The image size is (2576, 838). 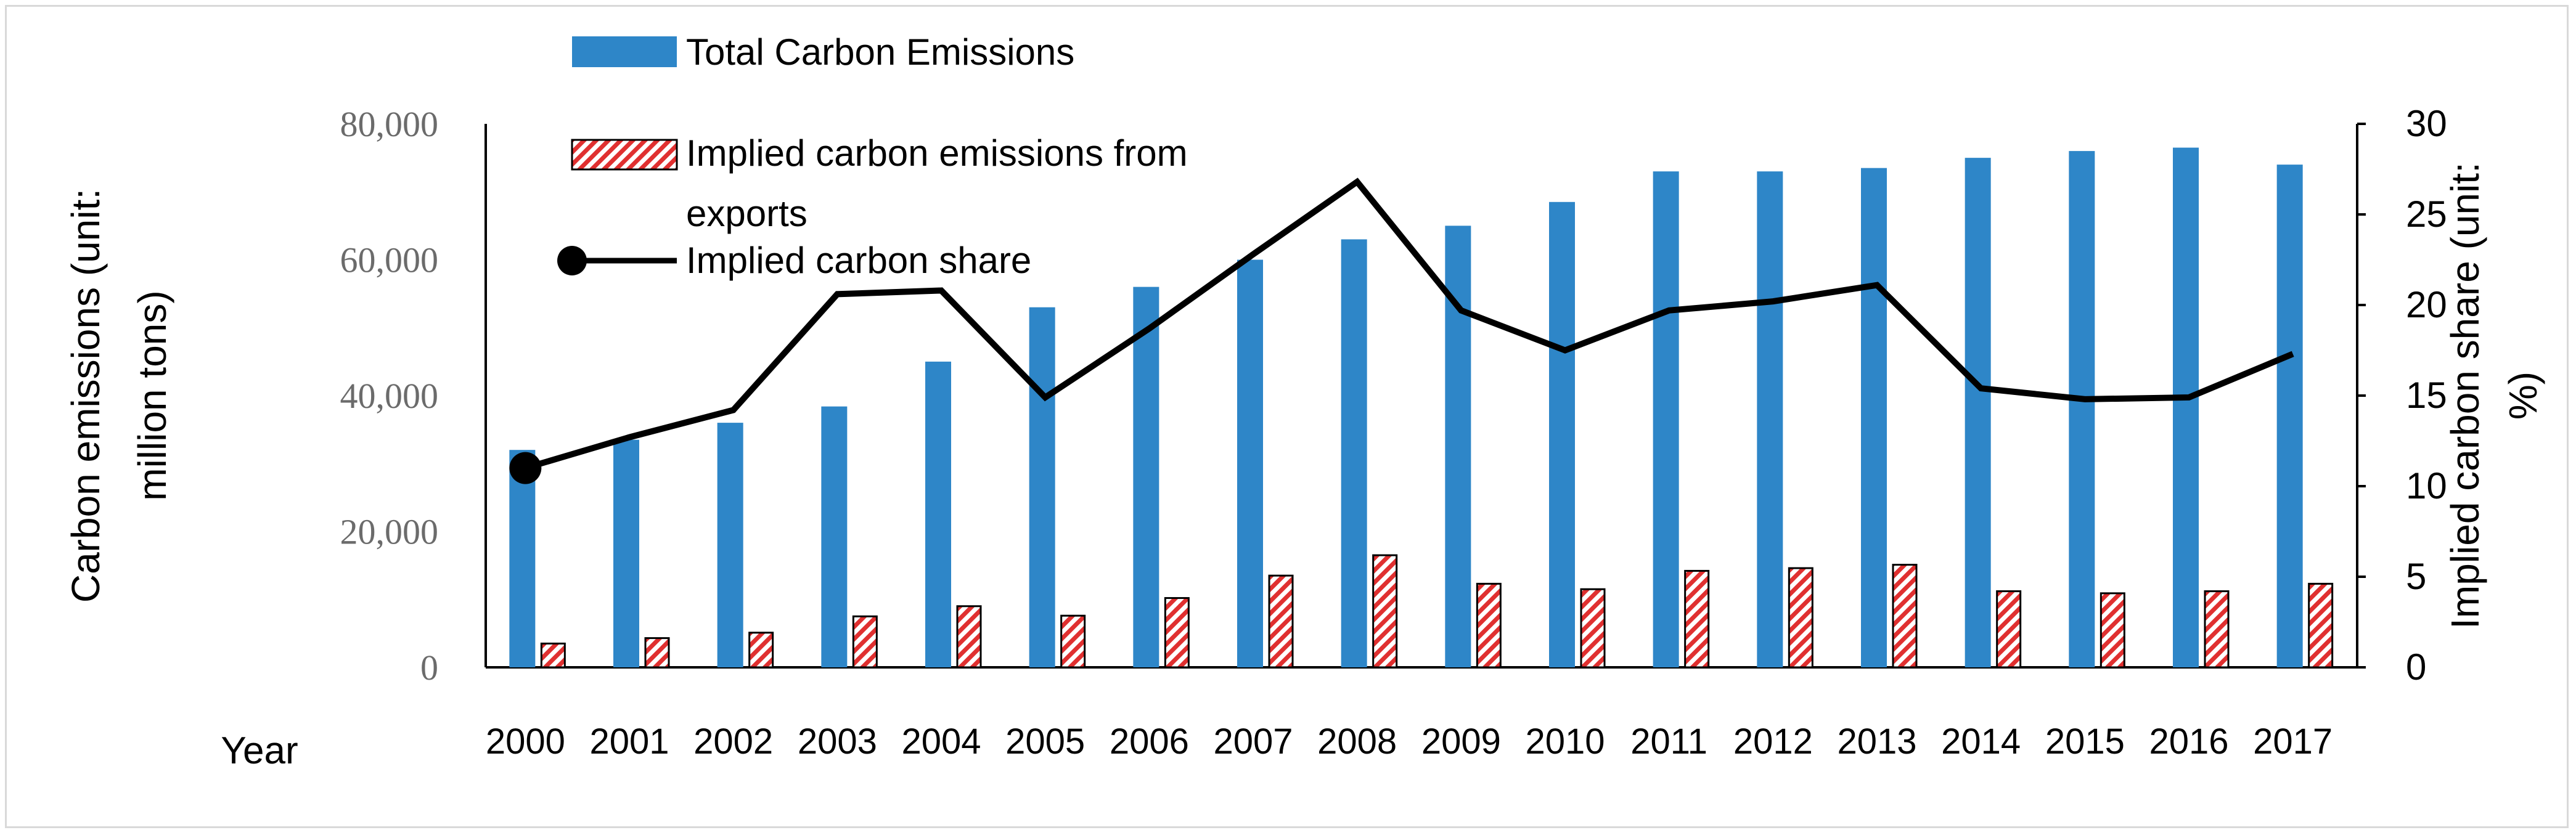 I want to click on legend-label-share: Implied carbon share, so click(x=858, y=260).